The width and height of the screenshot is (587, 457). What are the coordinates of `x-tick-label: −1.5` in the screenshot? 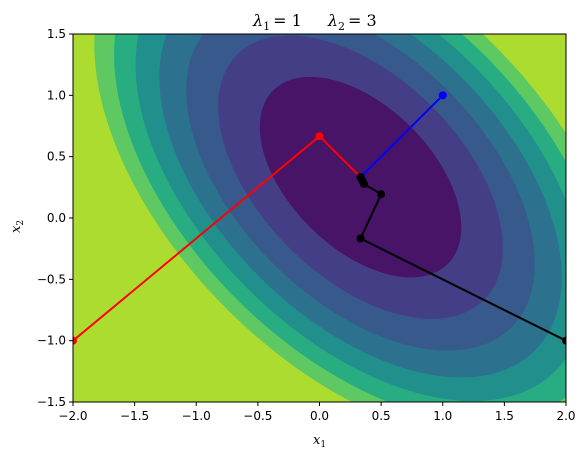 It's located at (134, 416).